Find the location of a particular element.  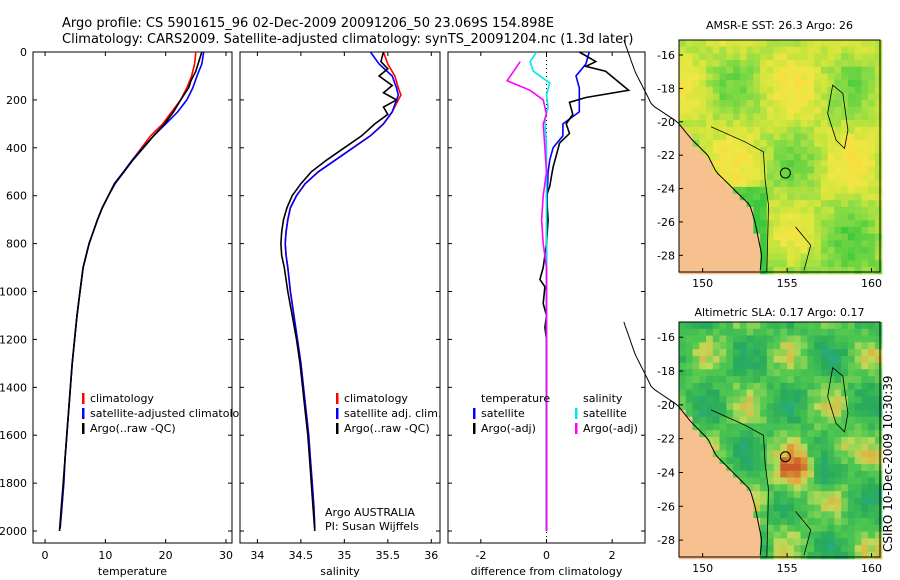

legend-label: climatology is located at coordinates (122, 398).